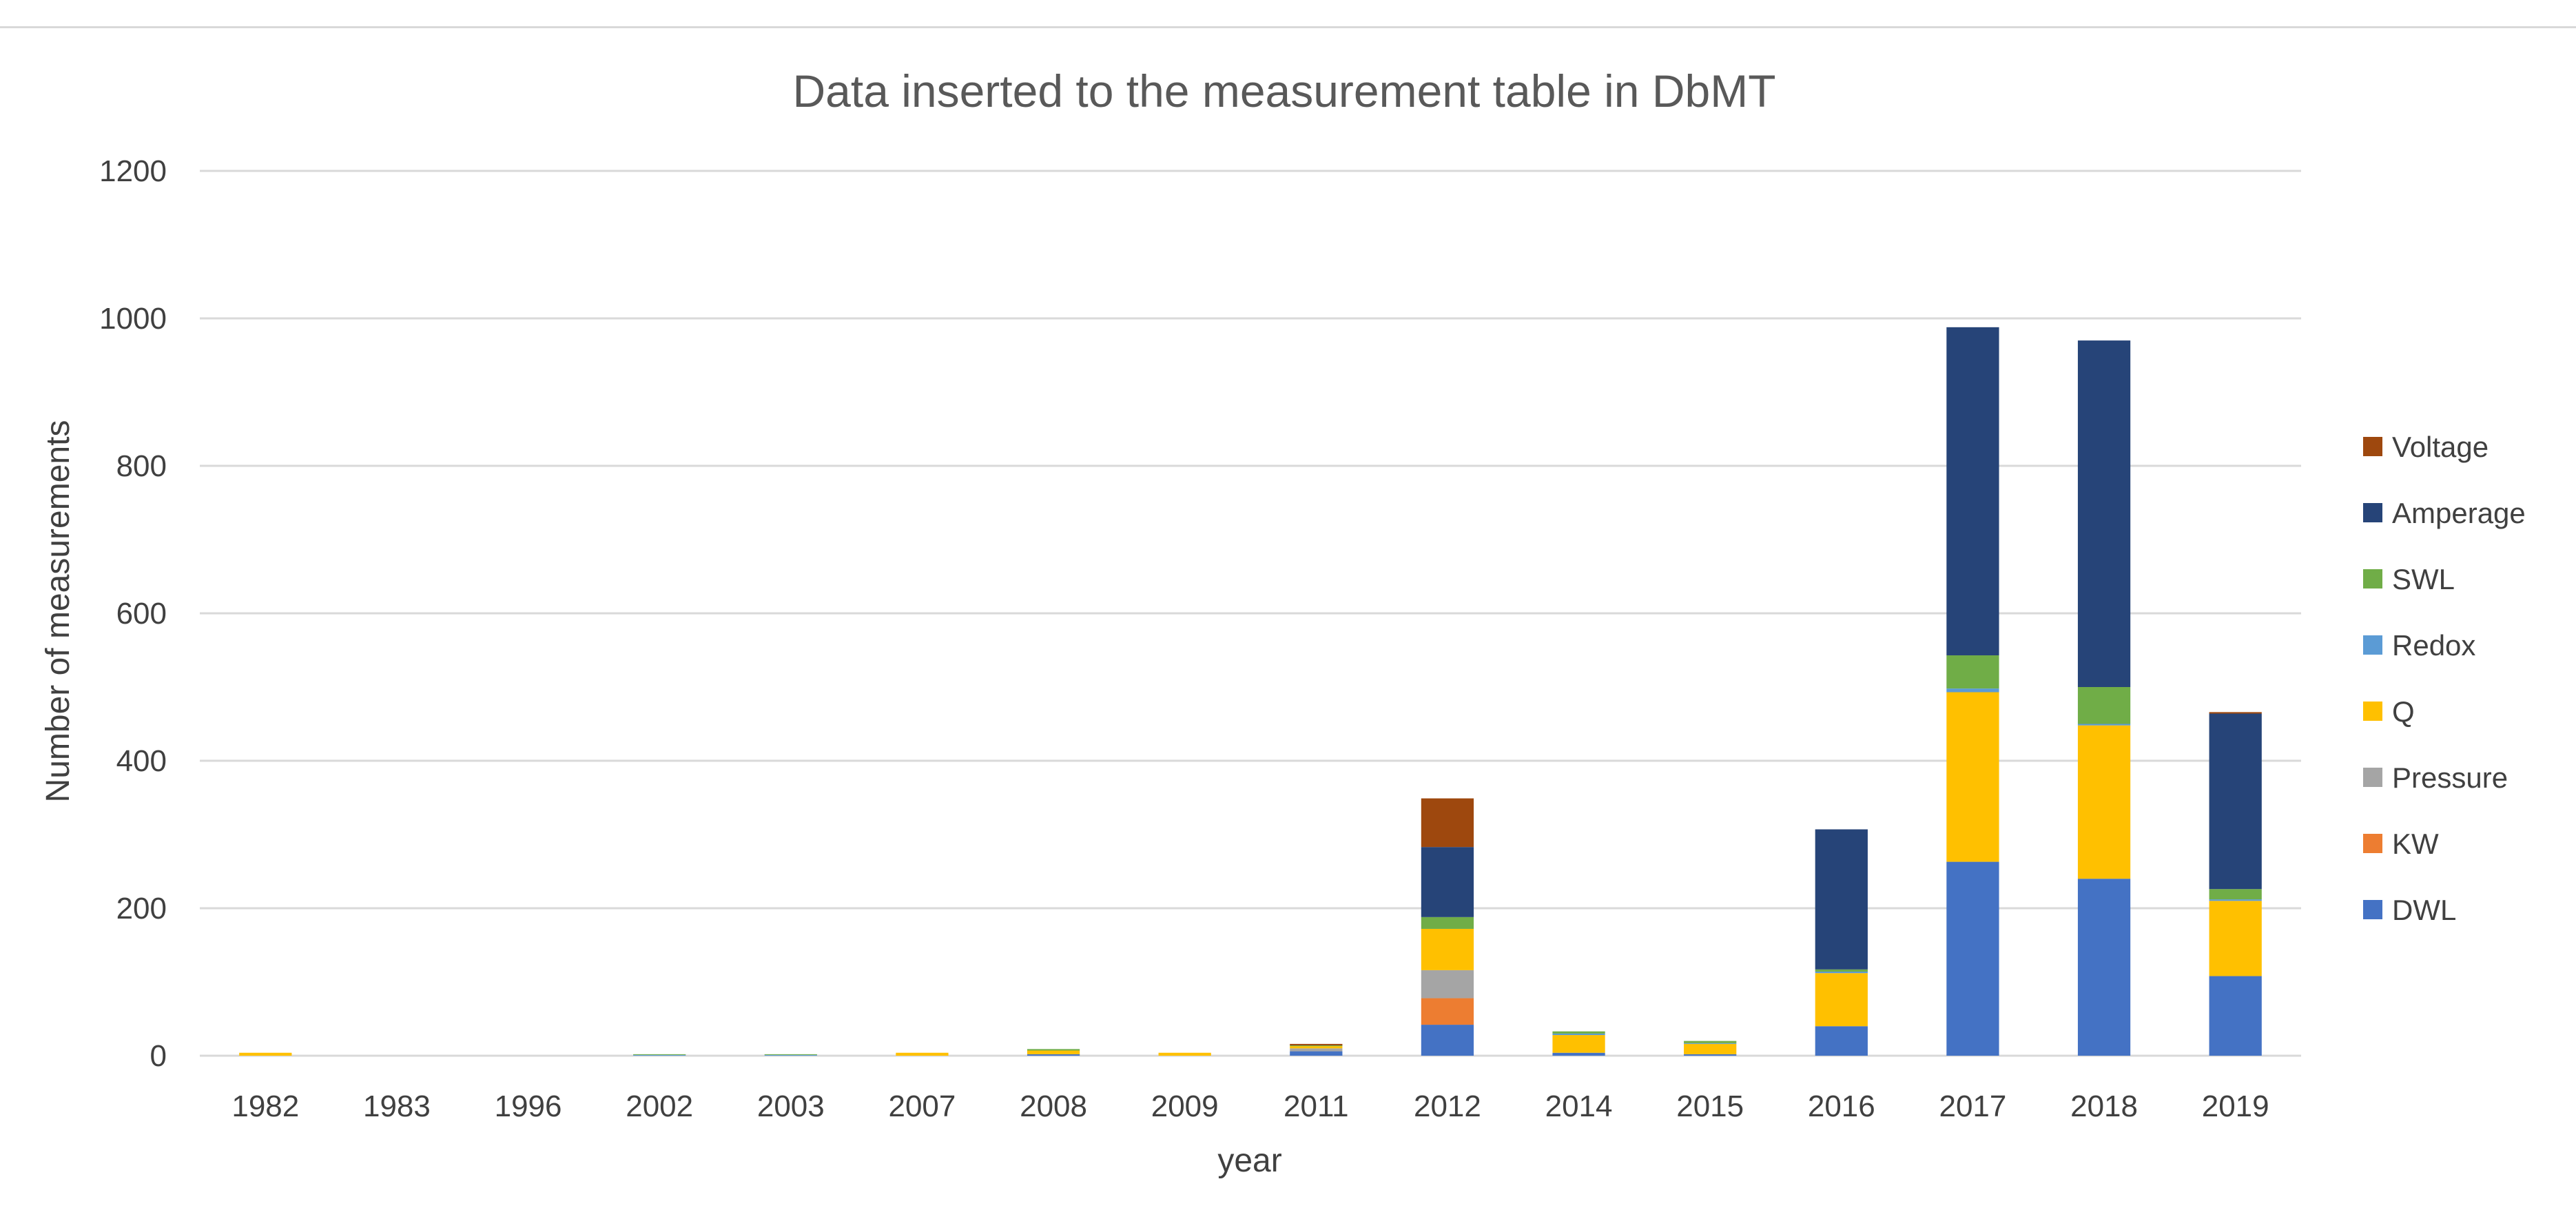  I want to click on legend-label-voltage: Voltage, so click(2440, 447).